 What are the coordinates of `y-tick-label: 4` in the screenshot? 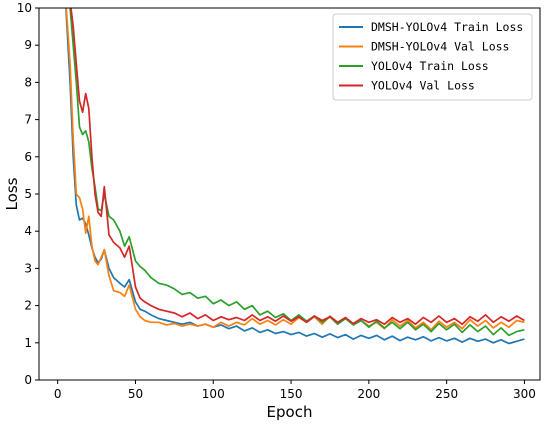 It's located at (28, 231).